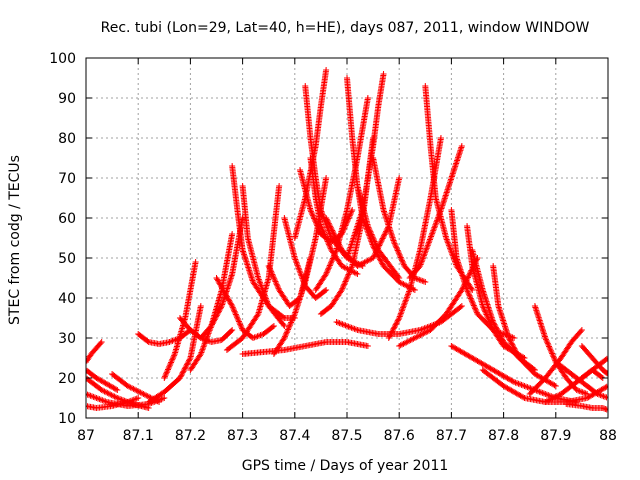 The width and height of the screenshot is (640, 480). What do you see at coordinates (67, 419) in the screenshot?
I see `y-tick-label: 10` at bounding box center [67, 419].